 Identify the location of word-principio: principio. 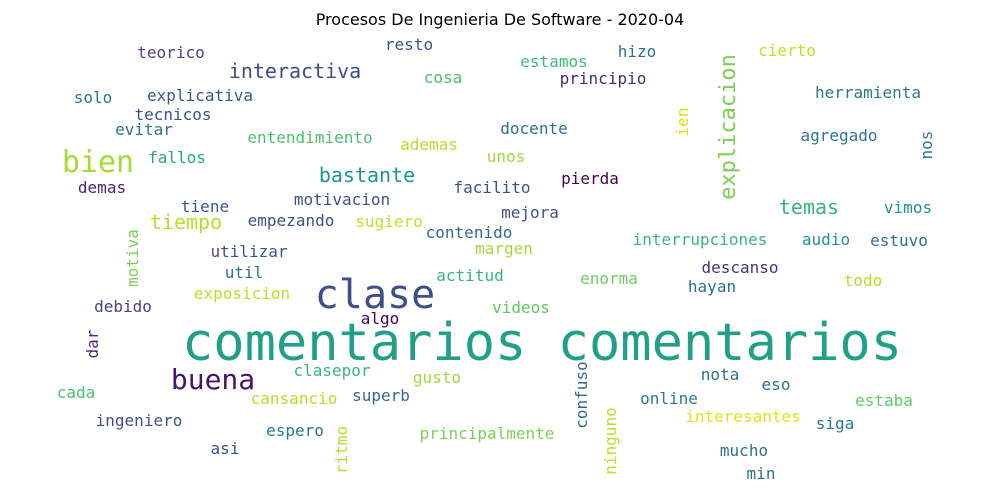
(603, 78).